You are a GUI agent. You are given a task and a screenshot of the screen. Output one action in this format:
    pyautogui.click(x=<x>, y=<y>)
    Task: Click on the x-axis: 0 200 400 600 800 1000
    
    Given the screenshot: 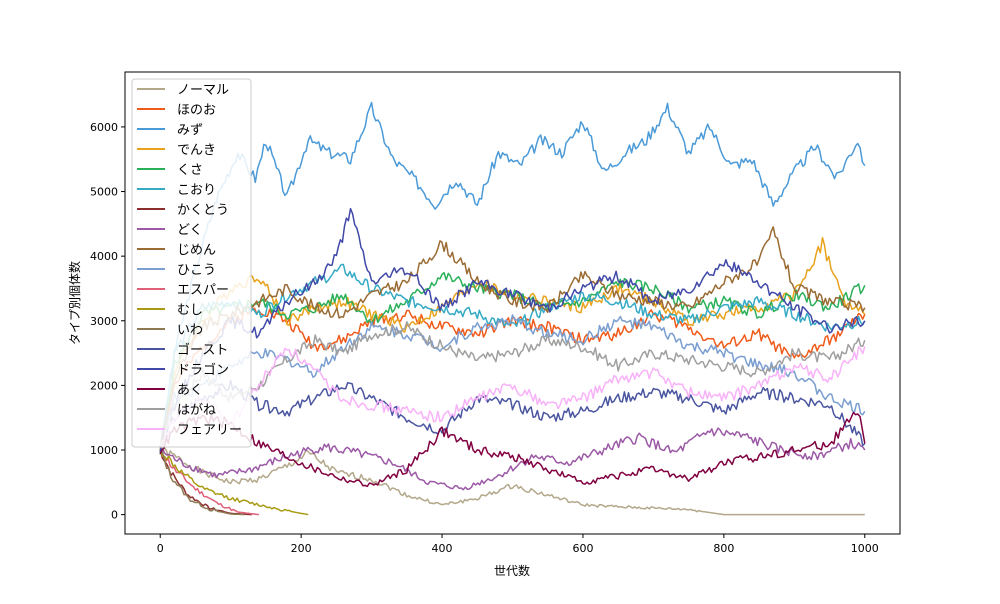 What is the action you would take?
    pyautogui.click(x=518, y=544)
    